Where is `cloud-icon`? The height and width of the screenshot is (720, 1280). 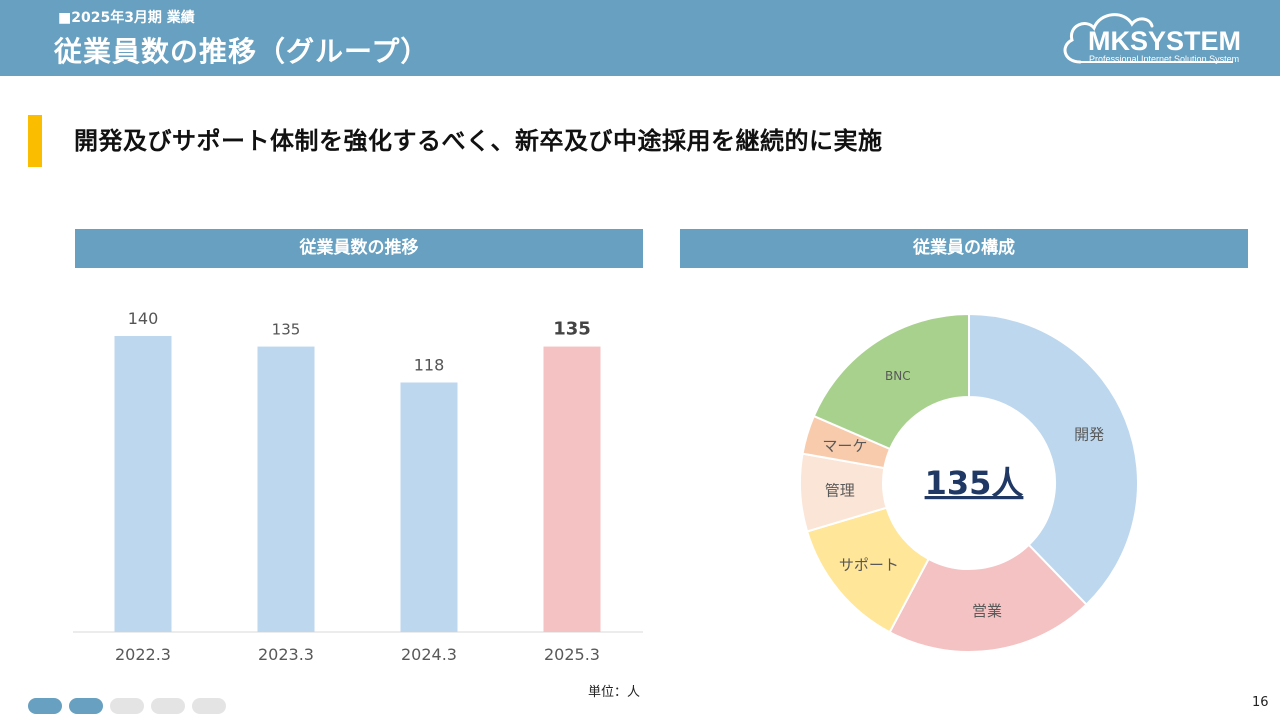
cloud-icon is located at coordinates (1148, 38).